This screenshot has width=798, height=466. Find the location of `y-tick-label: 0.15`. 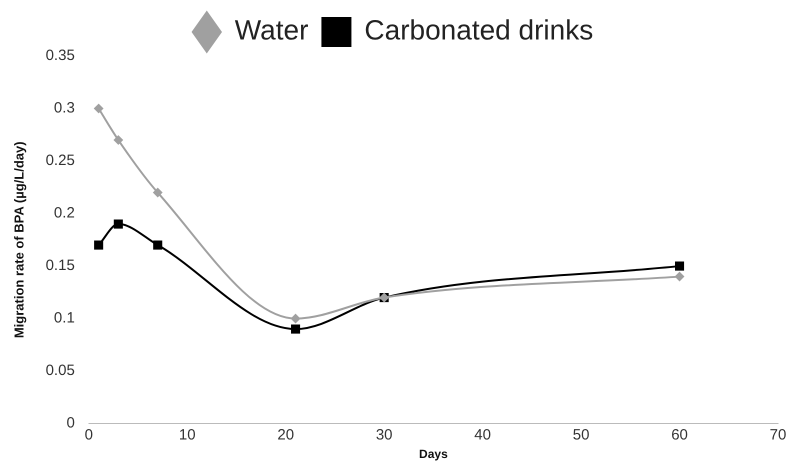

y-tick-label: 0.15 is located at coordinates (60, 265).